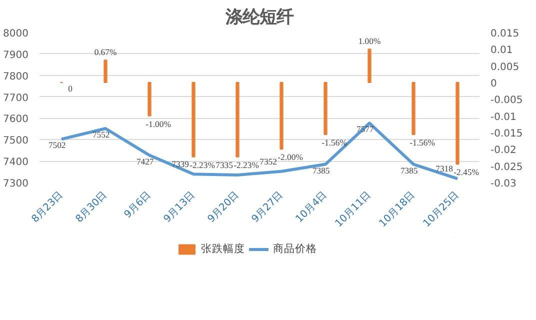 Image resolution: width=536 pixels, height=320 pixels. I want to click on y-tick-label: 7900, so click(16, 55).